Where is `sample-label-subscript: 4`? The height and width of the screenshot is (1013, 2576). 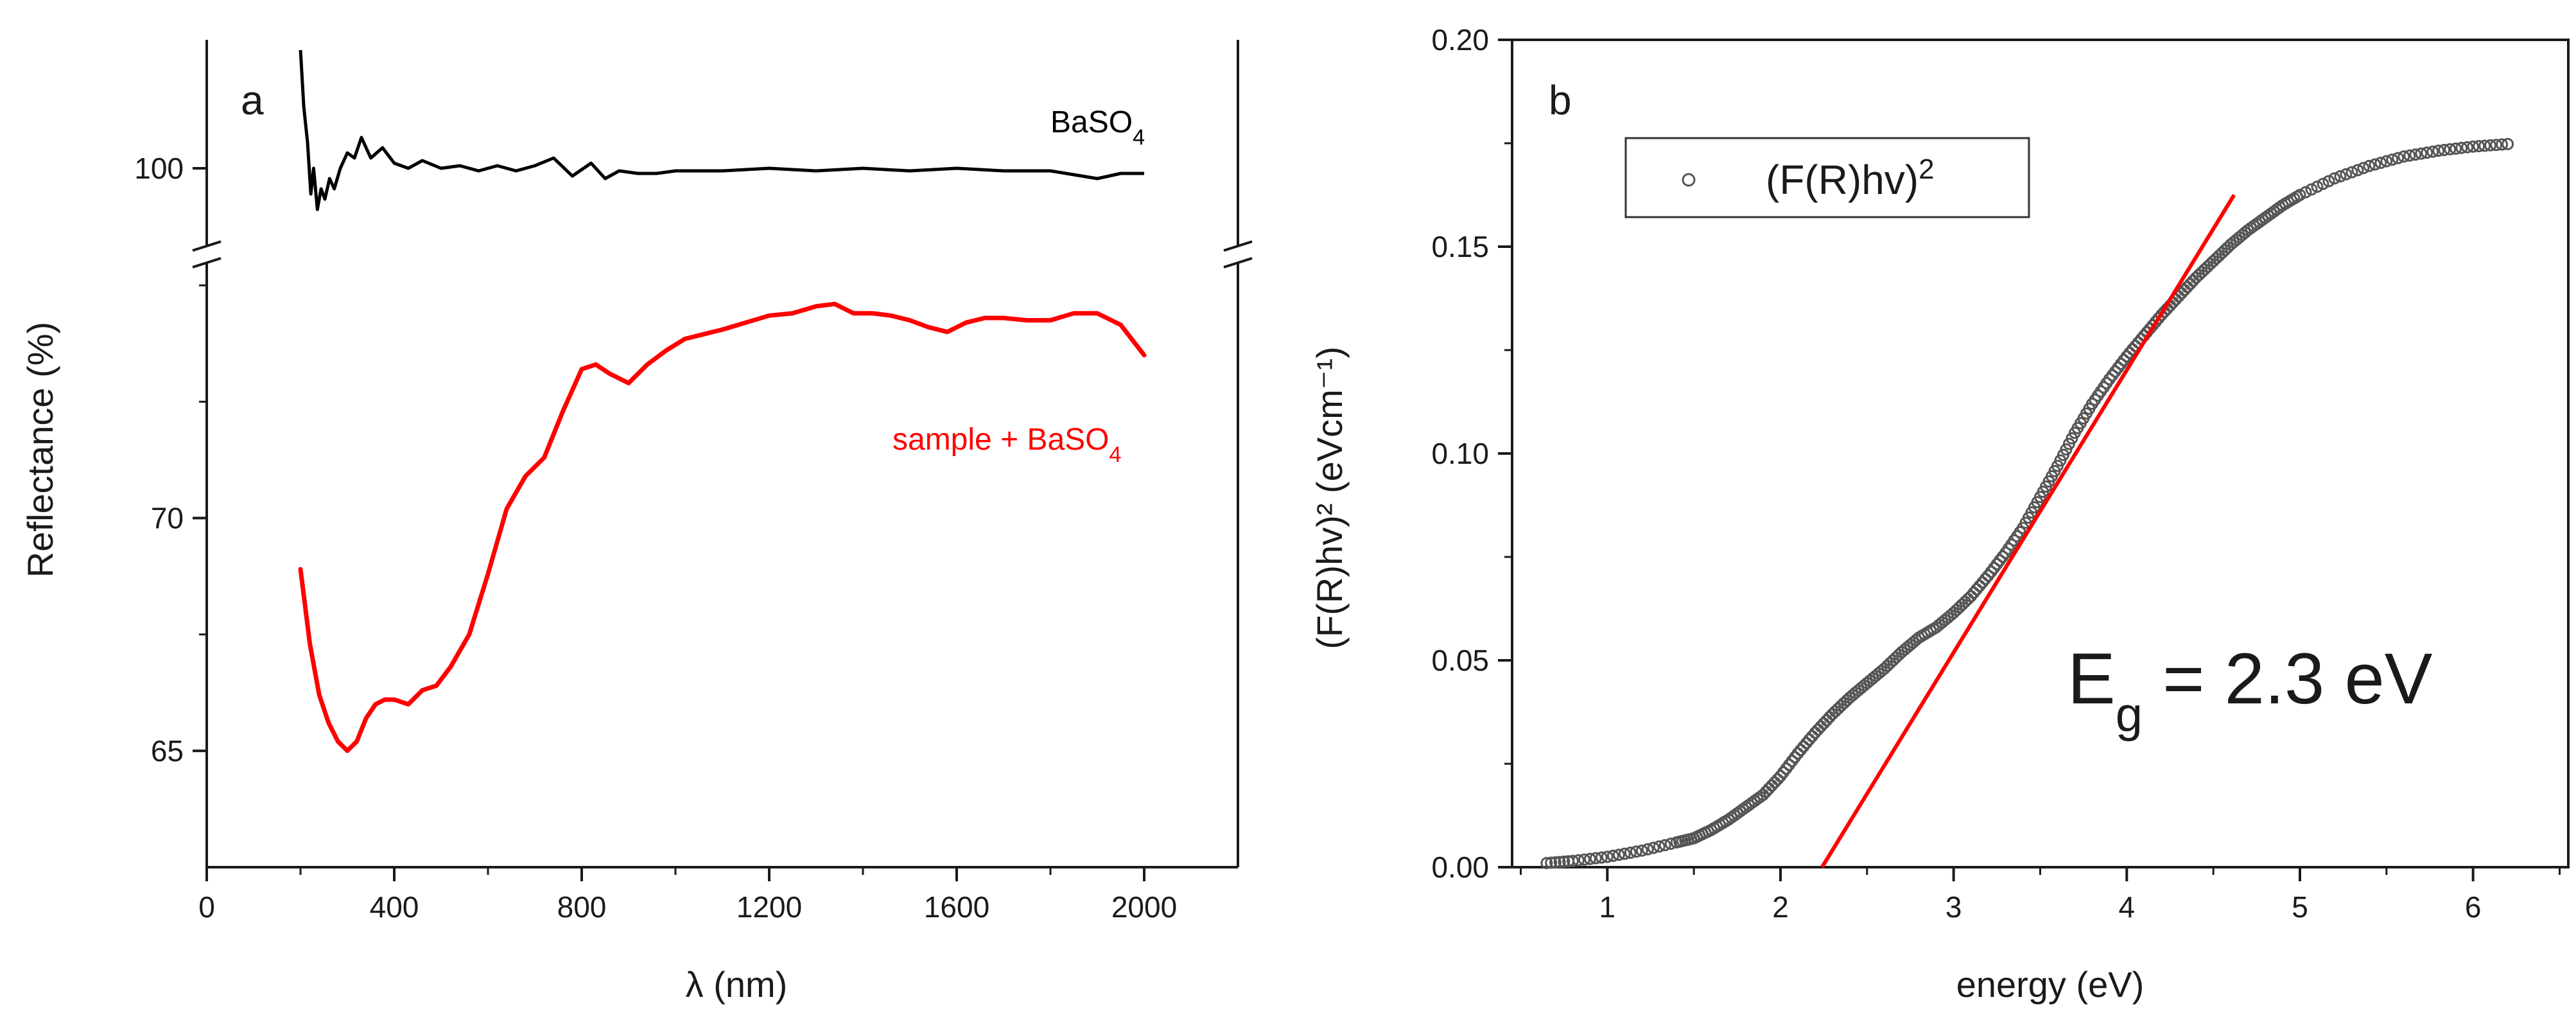 sample-label-subscript: 4 is located at coordinates (1116, 455).